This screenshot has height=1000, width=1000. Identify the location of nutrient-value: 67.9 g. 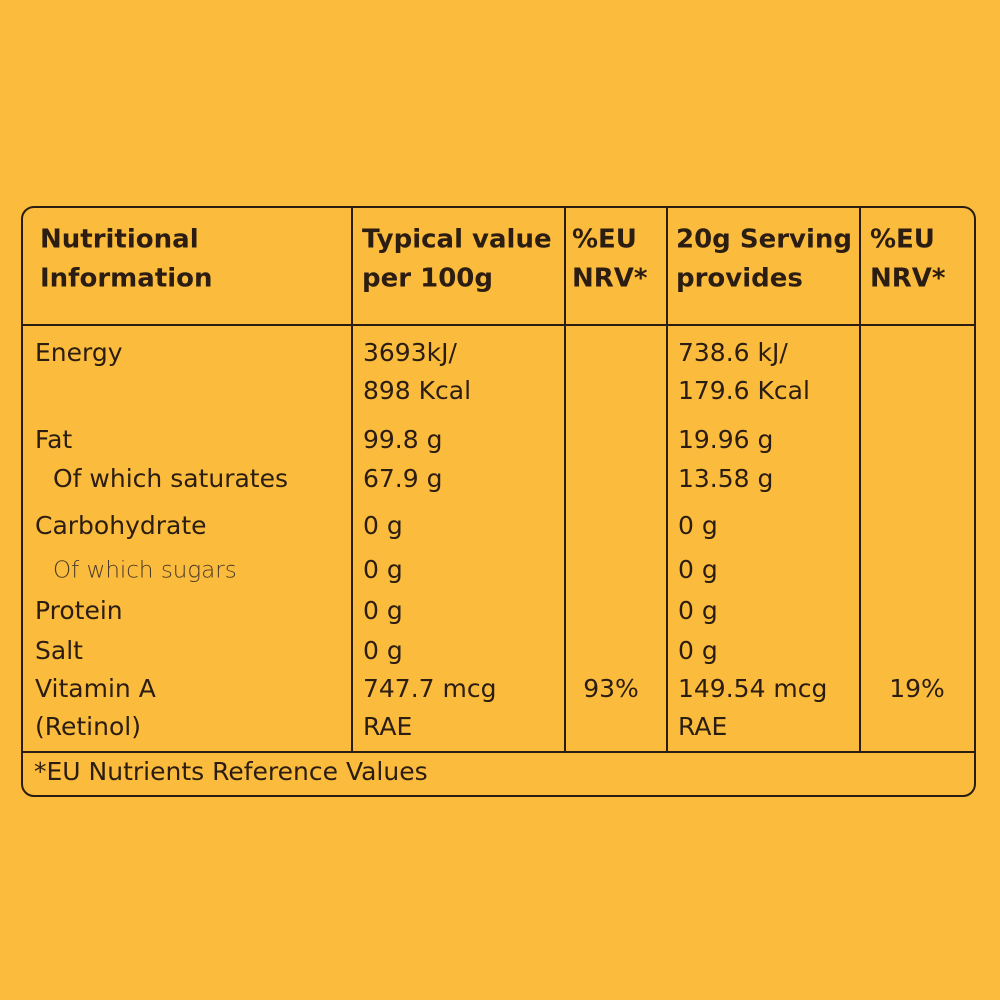
(402, 478).